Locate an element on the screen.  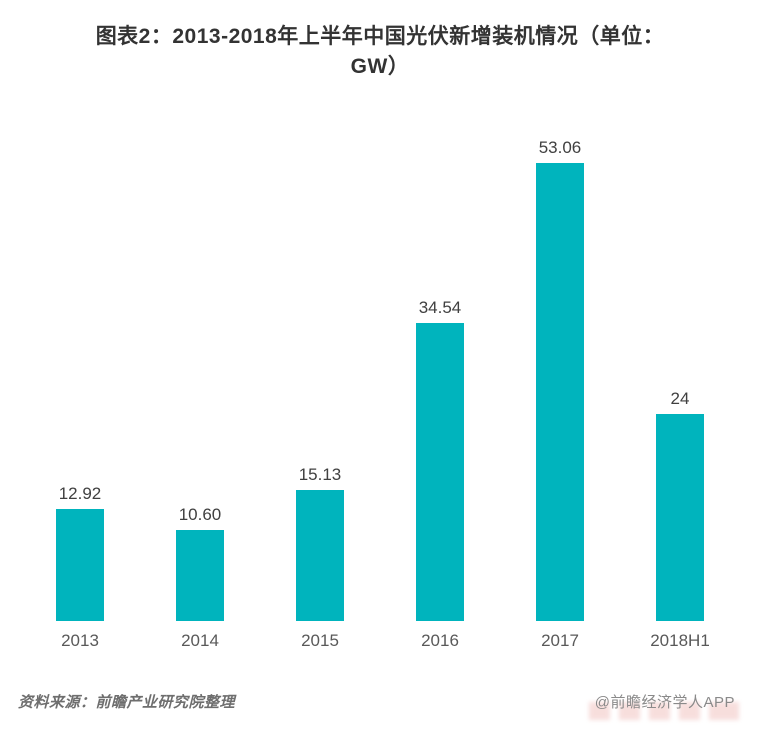
watermark is located at coordinates (664, 711).